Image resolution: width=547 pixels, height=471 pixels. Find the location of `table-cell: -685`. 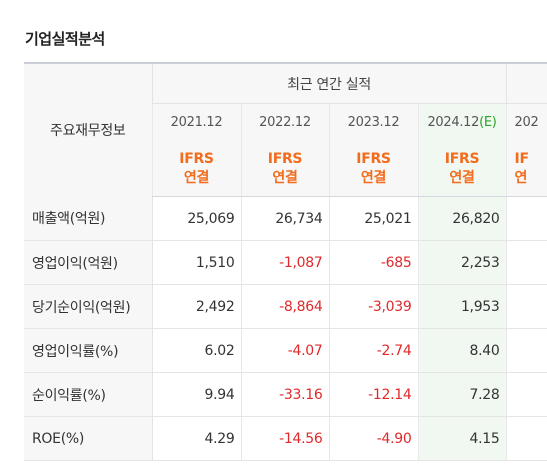

table-cell: -685 is located at coordinates (373, 262).